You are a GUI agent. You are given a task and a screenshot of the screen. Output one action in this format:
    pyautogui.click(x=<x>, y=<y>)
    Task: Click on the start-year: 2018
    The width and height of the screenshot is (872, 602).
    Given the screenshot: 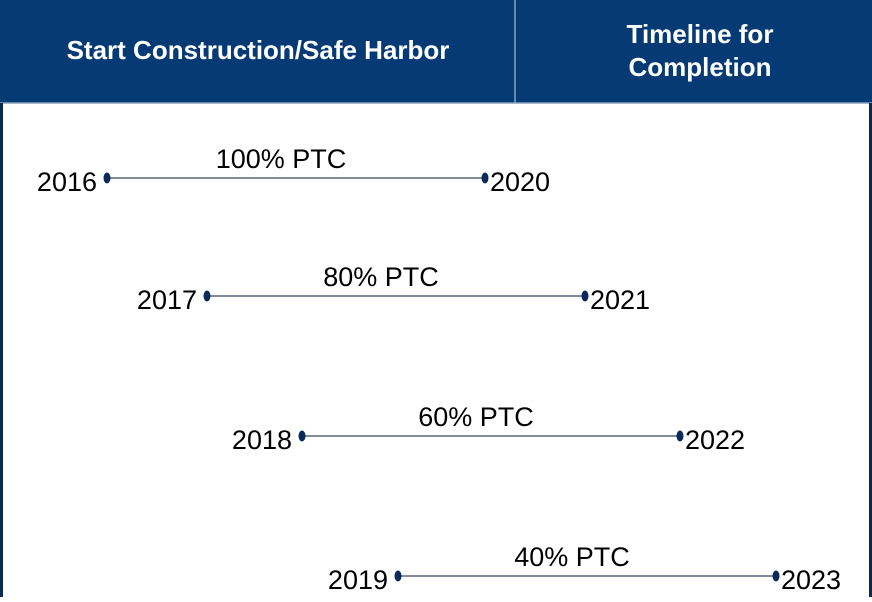 What is the action you would take?
    pyautogui.click(x=262, y=440)
    